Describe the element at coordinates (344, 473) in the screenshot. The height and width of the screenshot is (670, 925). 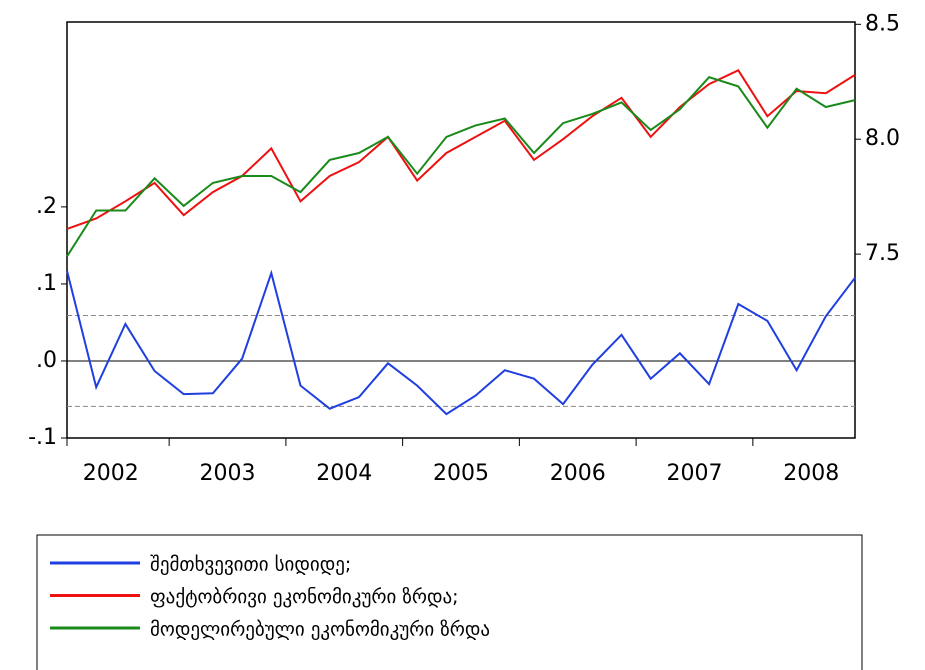
I see `x-tick-label: 2004` at that location.